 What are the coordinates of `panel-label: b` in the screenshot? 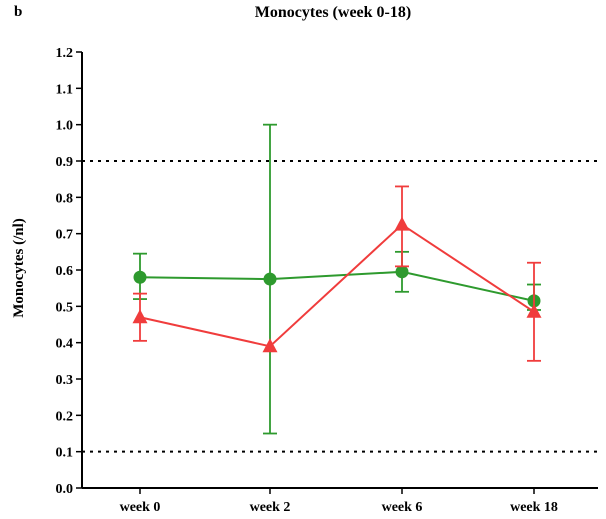 It's located at (18, 12).